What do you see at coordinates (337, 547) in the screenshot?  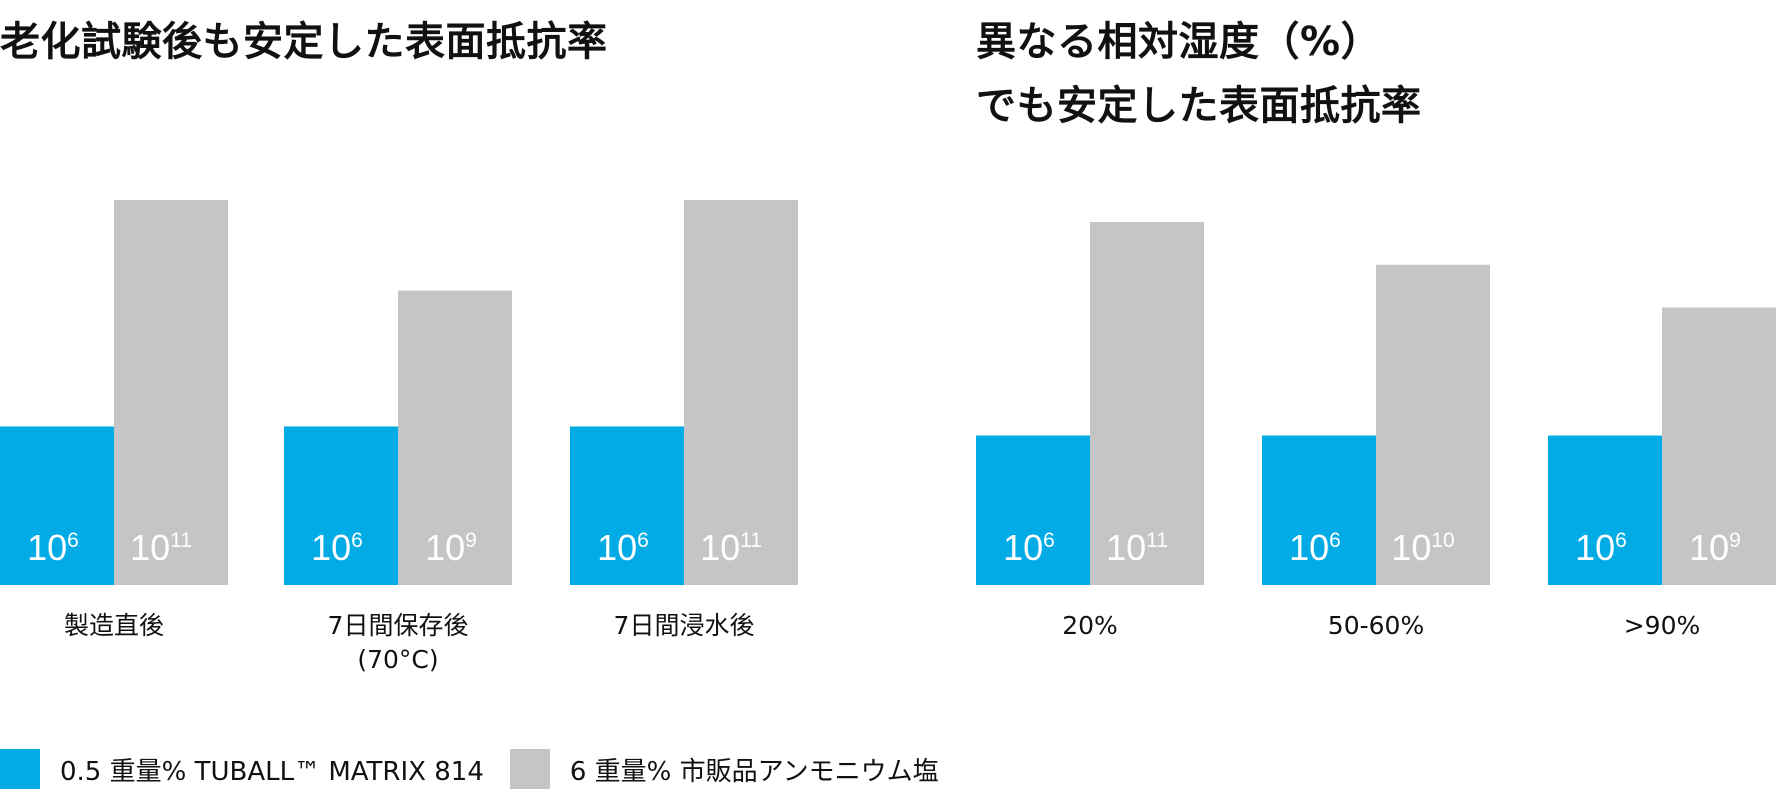 I see `bar-value-label-0-1-0: 106` at bounding box center [337, 547].